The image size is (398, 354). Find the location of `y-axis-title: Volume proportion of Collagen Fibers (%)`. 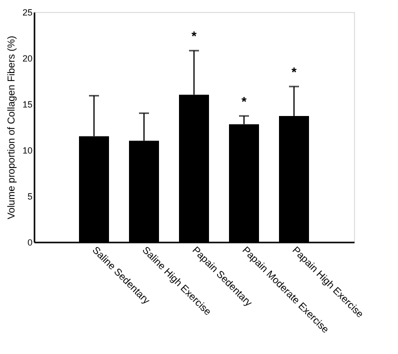

y-axis-title: Volume proportion of Collagen Fibers (%) is located at coordinates (12, 128).